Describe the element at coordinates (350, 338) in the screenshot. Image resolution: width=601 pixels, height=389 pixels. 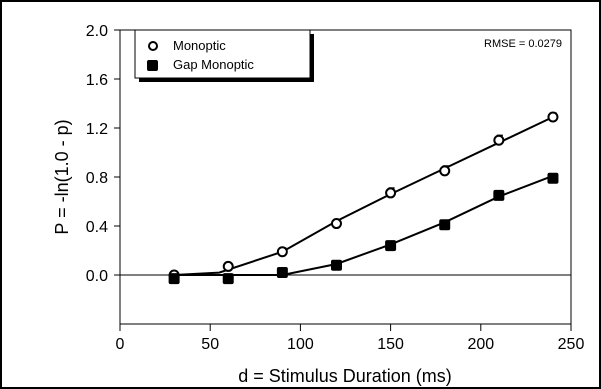
I see `x-axis-ticks: 0 50 100 150 200 250` at that location.